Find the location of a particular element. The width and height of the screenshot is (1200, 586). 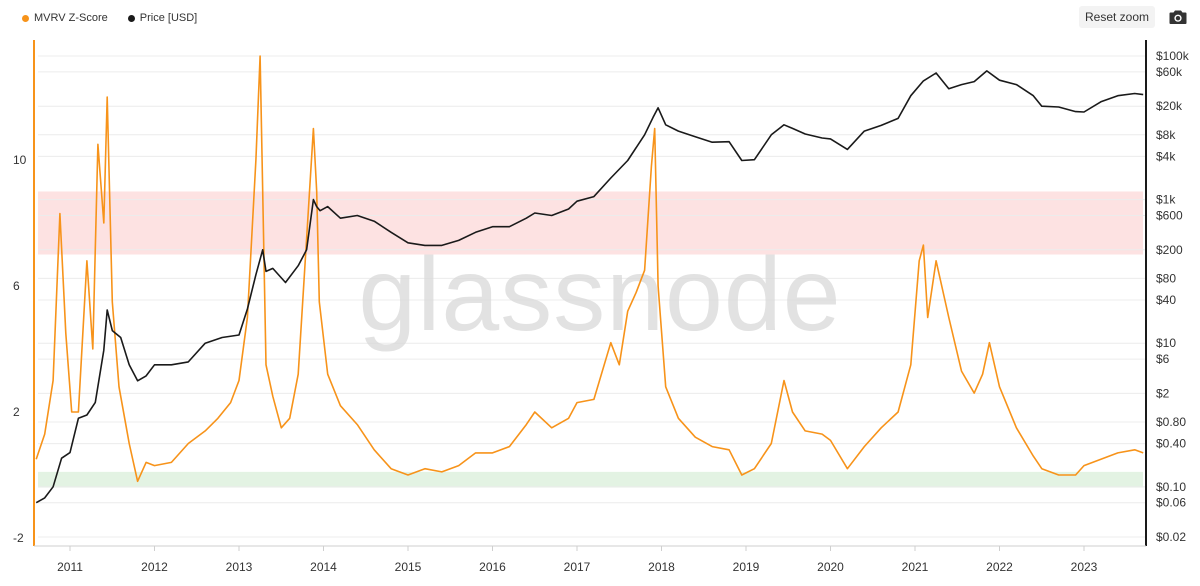

legend-item-price: Price [USD] is located at coordinates (162, 18).